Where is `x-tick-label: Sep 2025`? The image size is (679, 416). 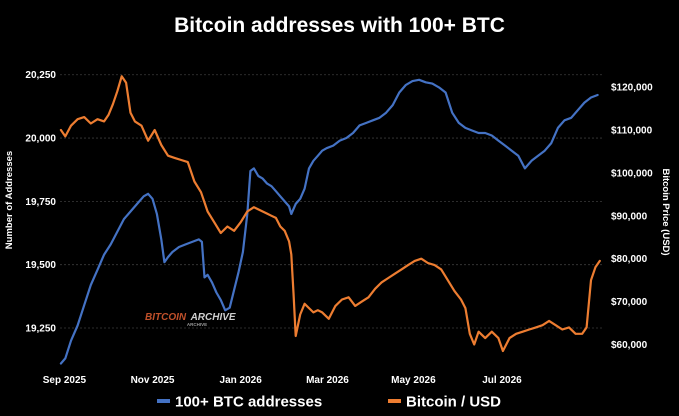
x-tick-label: Sep 2025 is located at coordinates (65, 380).